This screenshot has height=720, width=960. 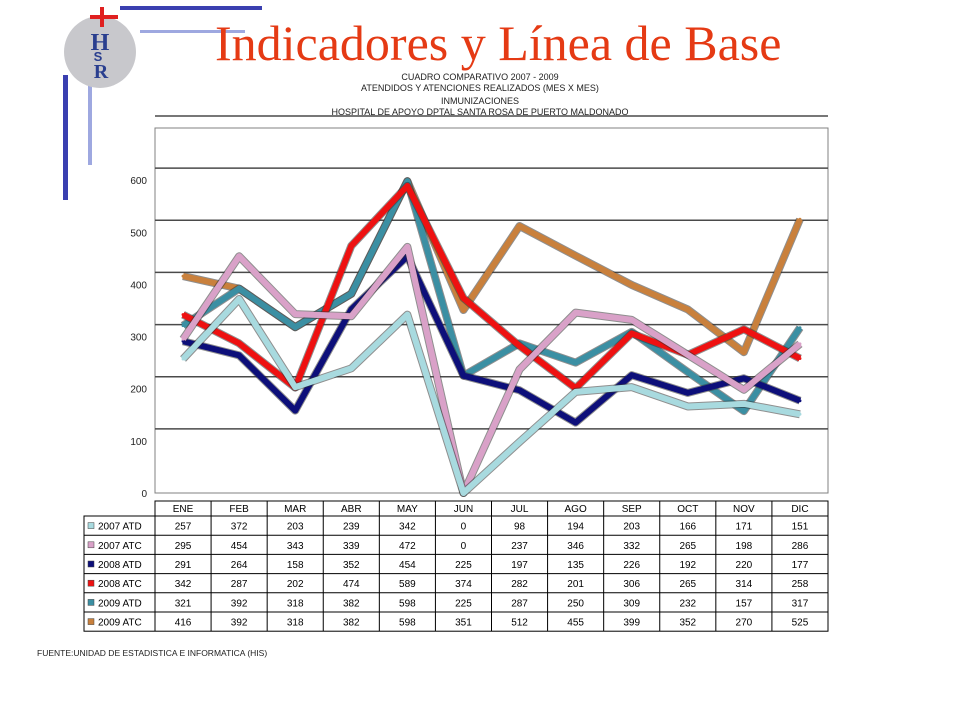 What do you see at coordinates (463, 509) in the screenshot?
I see `x-tick-label: JUN` at bounding box center [463, 509].